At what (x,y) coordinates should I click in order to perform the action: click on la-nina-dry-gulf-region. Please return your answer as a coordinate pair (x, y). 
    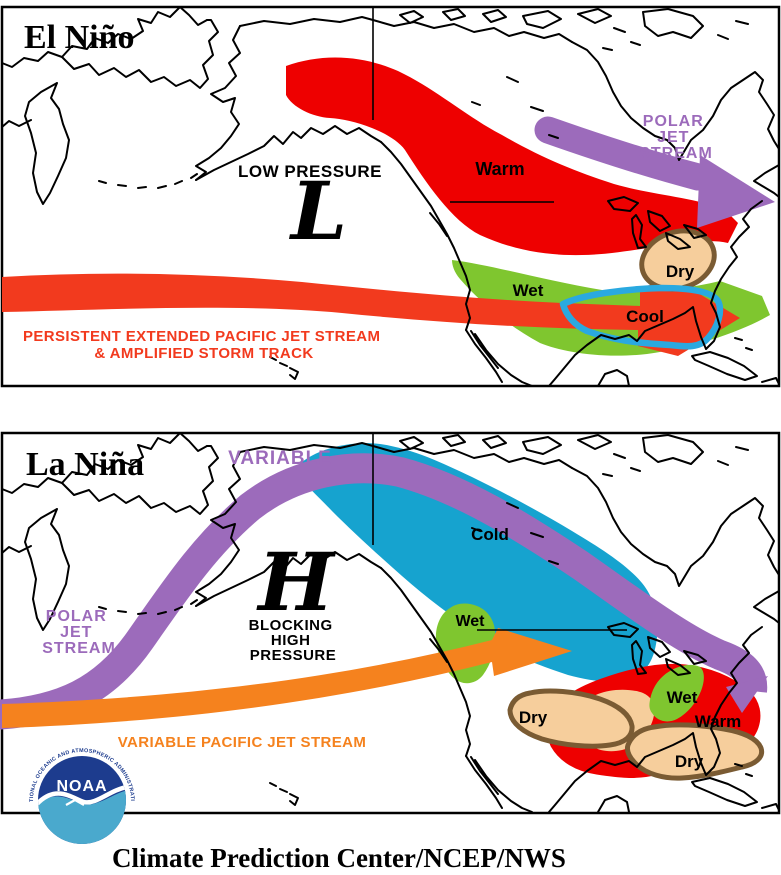
    Looking at the image, I should click on (695, 751).